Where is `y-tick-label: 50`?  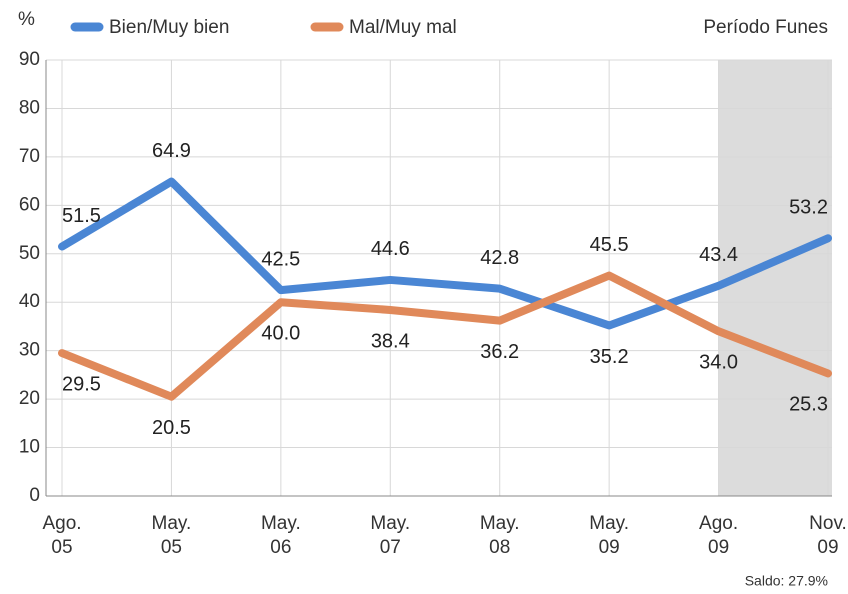 y-tick-label: 50 is located at coordinates (29, 253).